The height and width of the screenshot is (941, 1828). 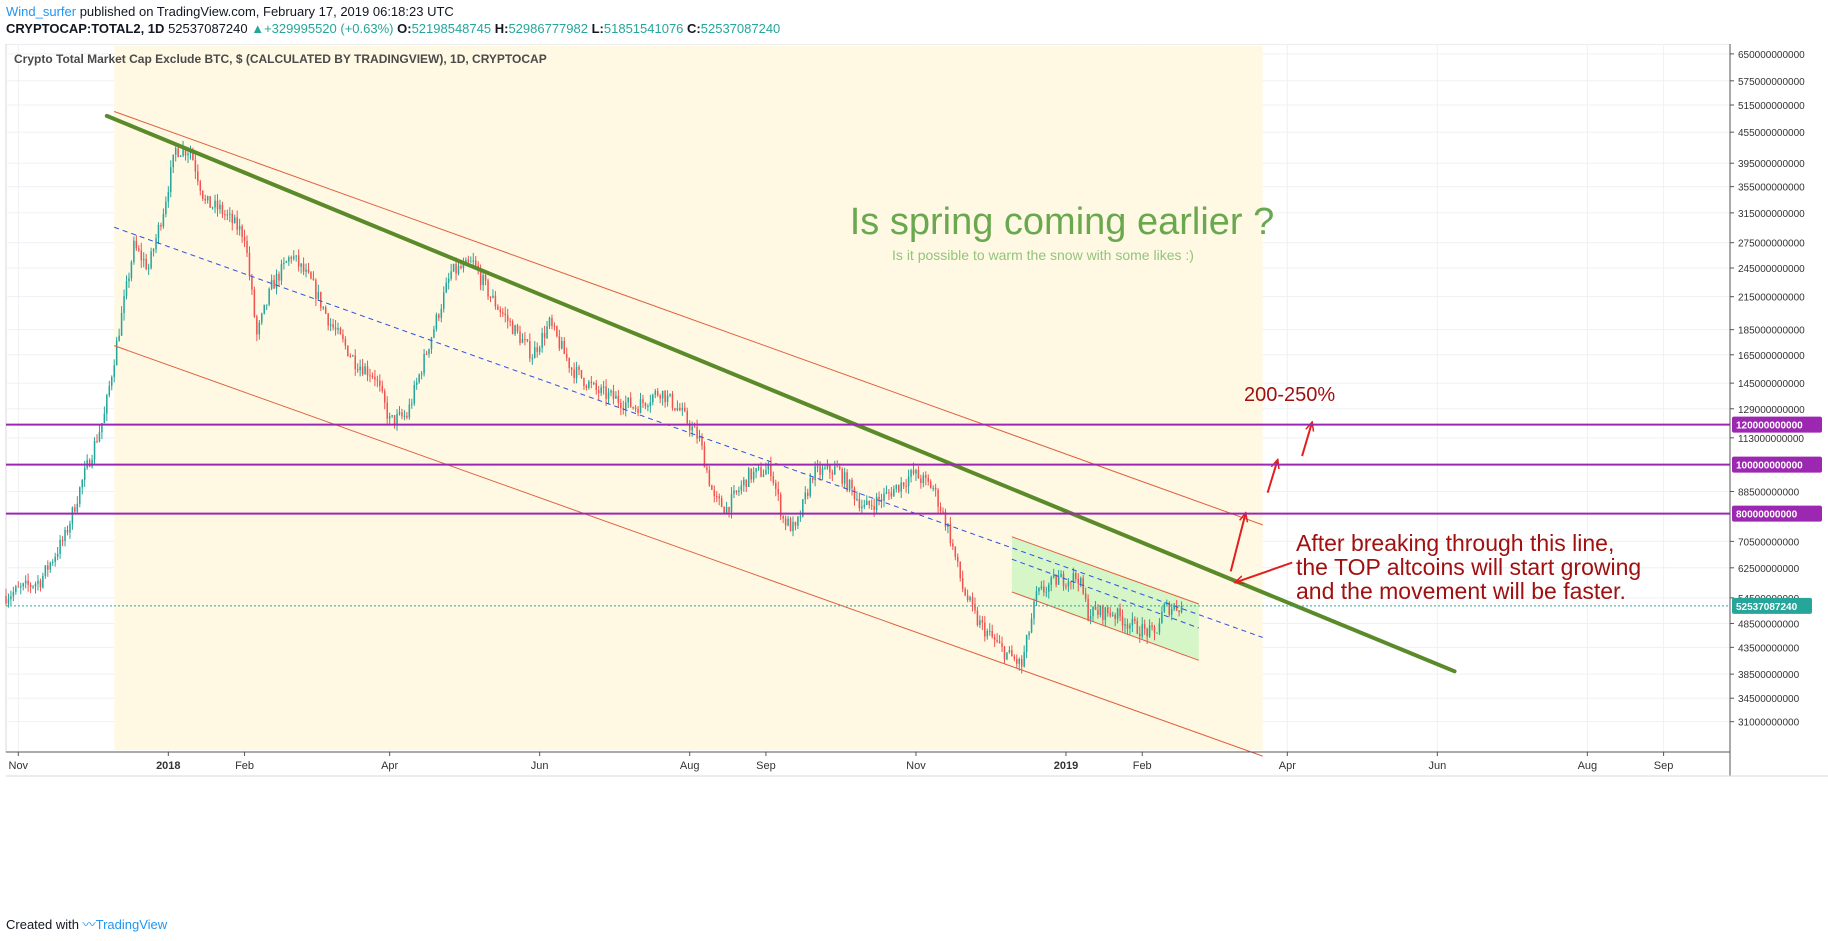 I want to click on change-value: +329995520 (+0.63%), so click(x=329, y=28).